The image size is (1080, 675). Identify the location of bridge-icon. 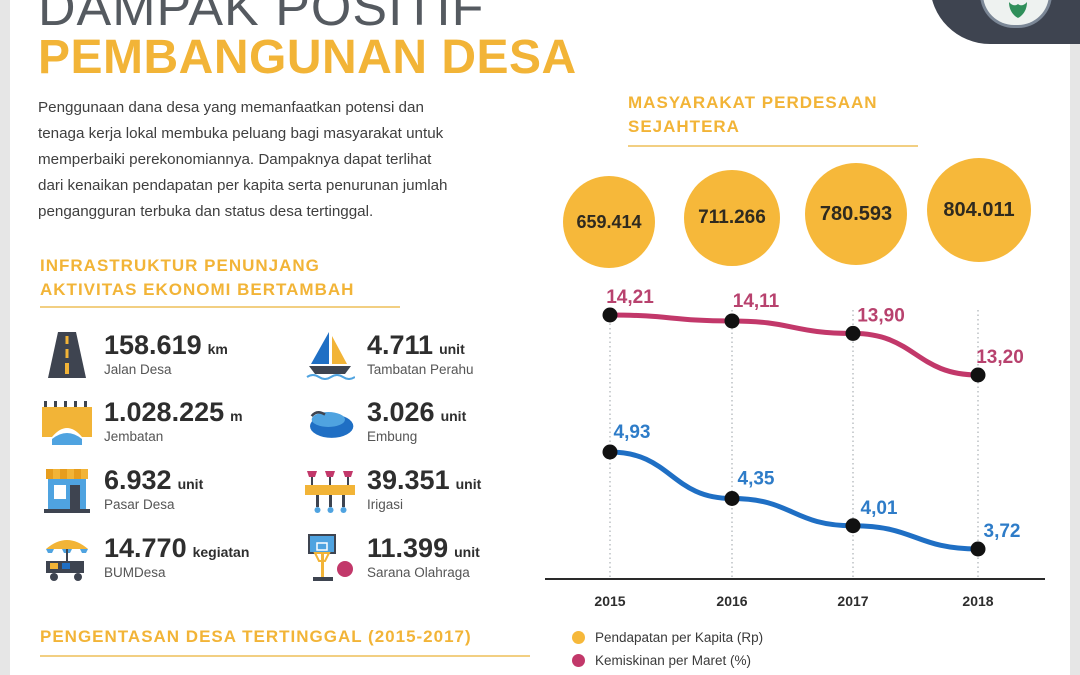
(67, 423).